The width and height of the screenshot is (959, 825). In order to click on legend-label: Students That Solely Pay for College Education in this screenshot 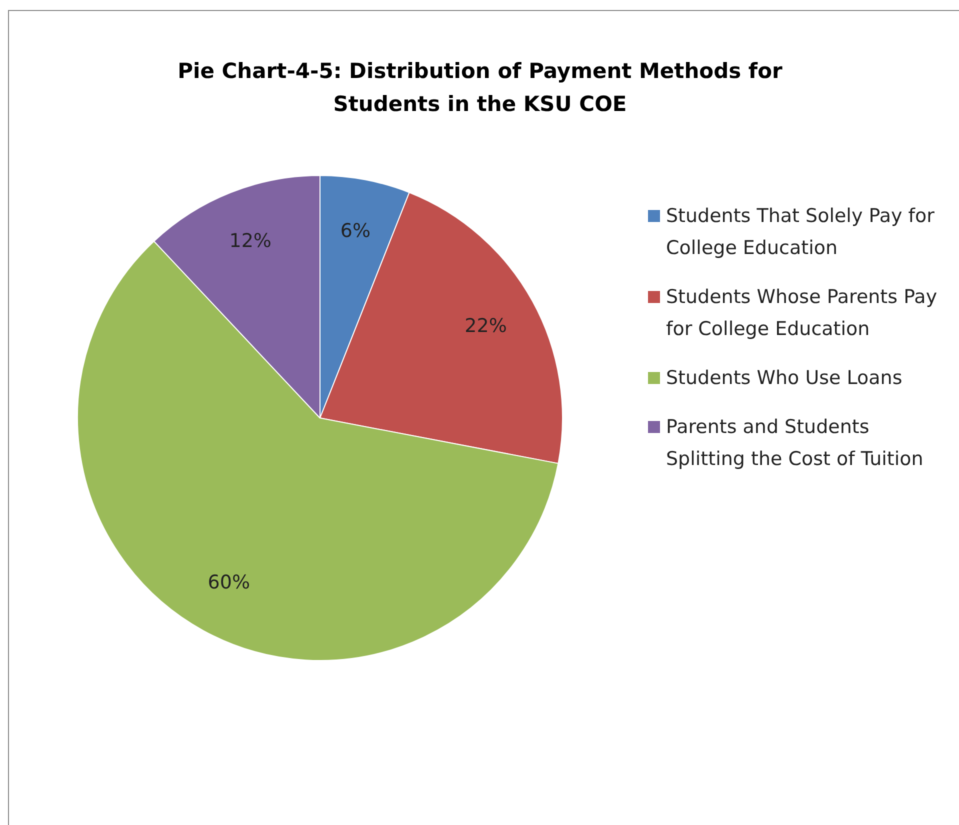, I will do `click(801, 232)`.